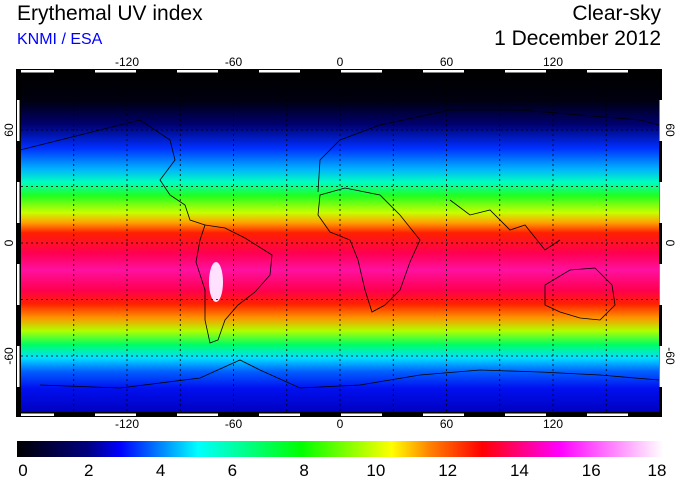 The height and width of the screenshot is (480, 678). I want to click on coast-africa, so click(369, 250).